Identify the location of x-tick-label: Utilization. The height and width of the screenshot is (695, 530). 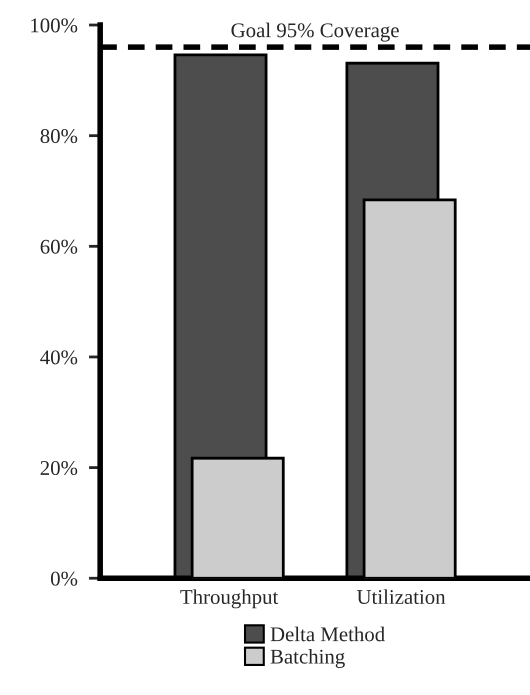
(401, 596).